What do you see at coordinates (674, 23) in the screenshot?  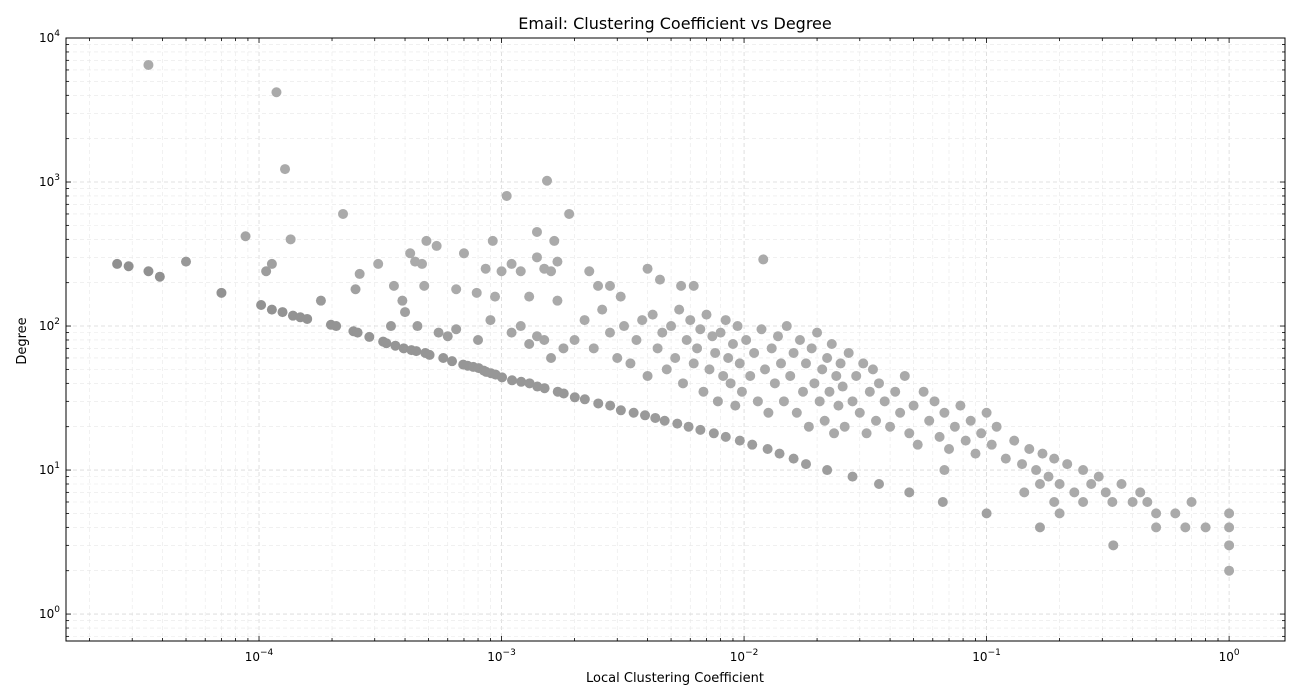 I see `chart-title: Email: Clustering Coefficient vs Degree` at bounding box center [674, 23].